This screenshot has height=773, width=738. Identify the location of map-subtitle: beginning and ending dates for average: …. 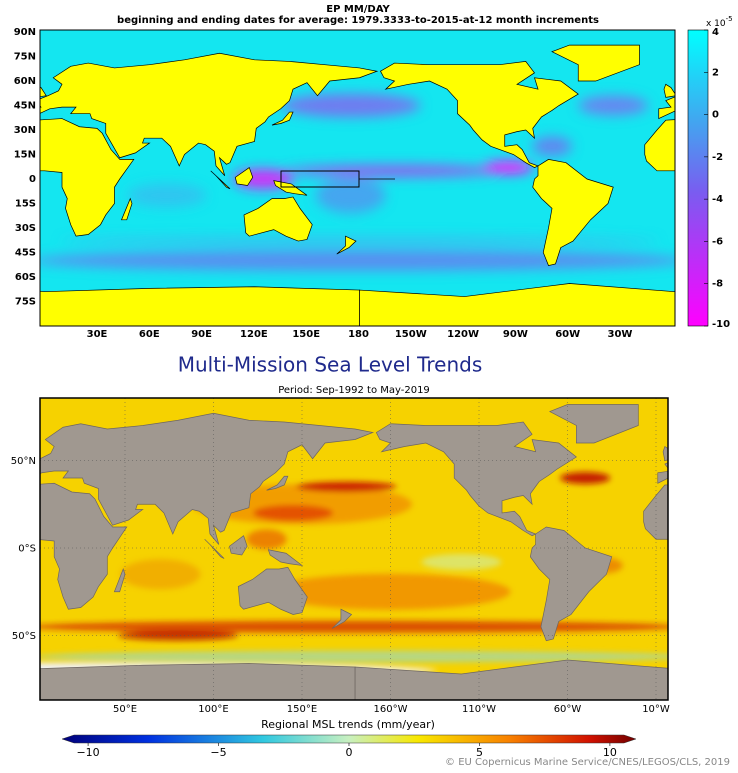
(358, 20).